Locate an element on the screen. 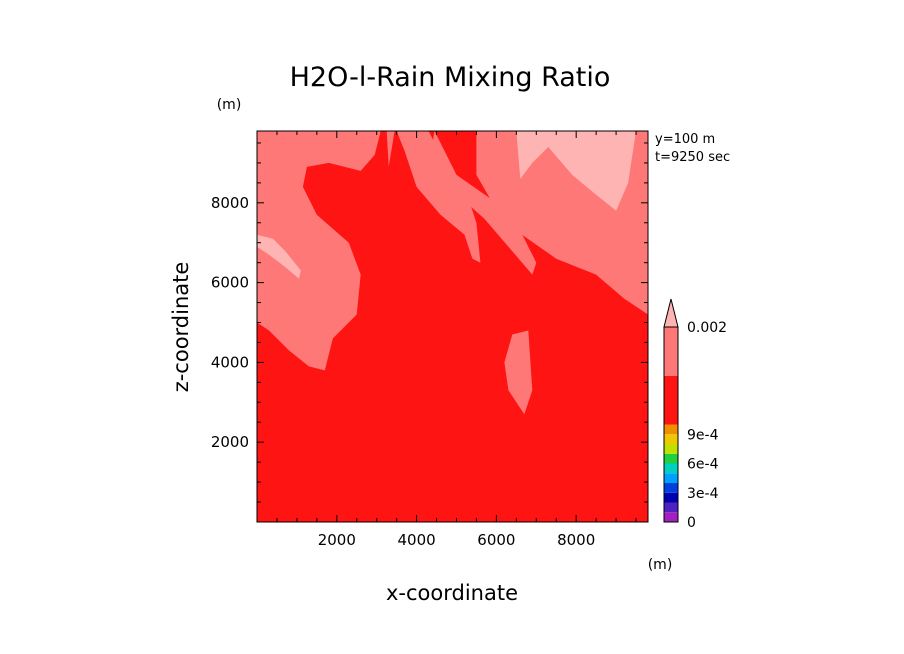 This screenshot has height=654, width=904. colorbar-label: 6e-4 is located at coordinates (703, 465).